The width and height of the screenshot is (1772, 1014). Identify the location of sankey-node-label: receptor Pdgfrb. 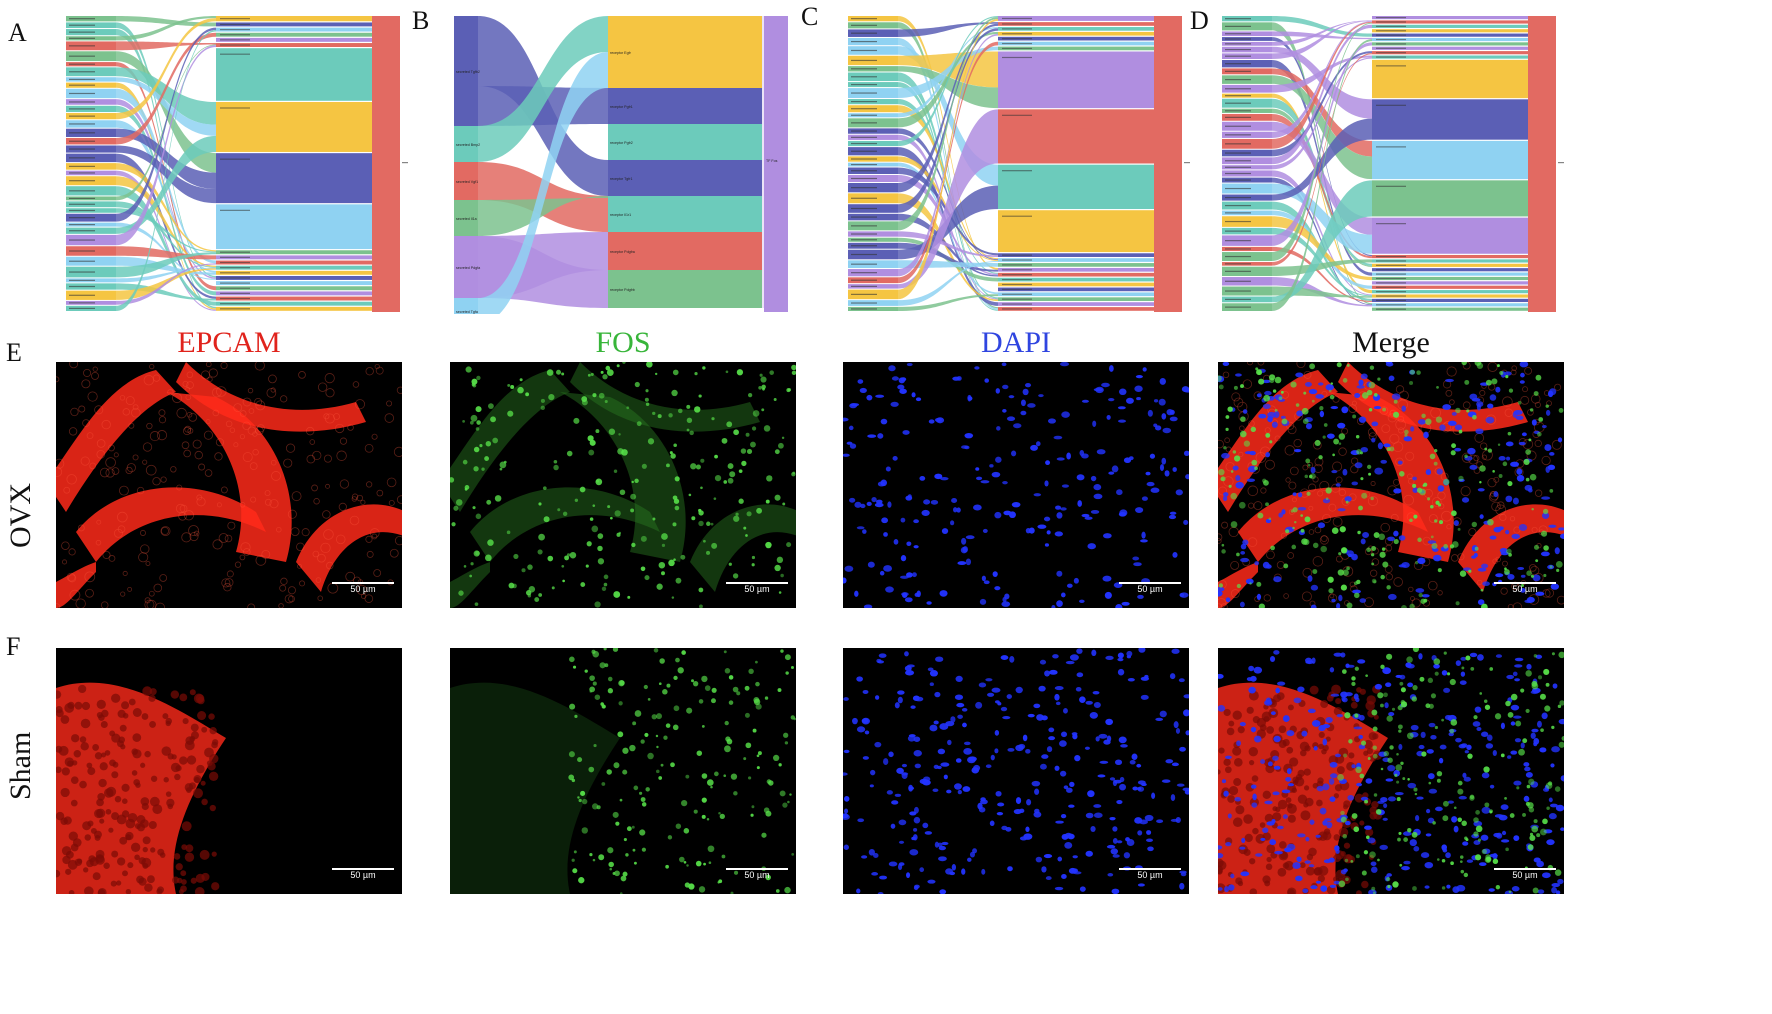
(622, 290).